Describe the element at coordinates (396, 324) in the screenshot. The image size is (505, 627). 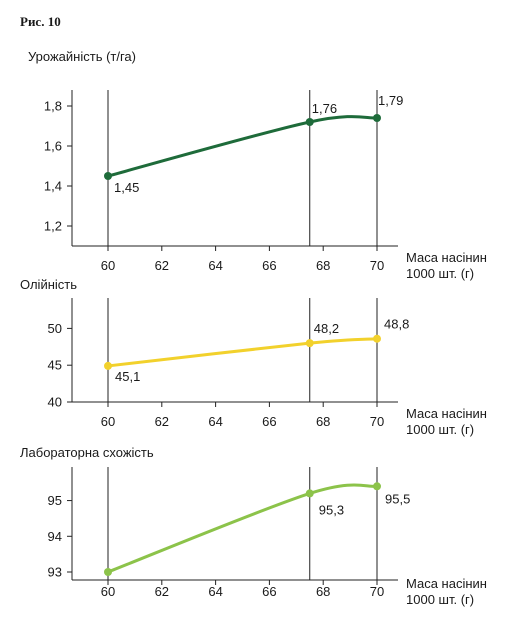
I see `data-label: 48,8` at that location.